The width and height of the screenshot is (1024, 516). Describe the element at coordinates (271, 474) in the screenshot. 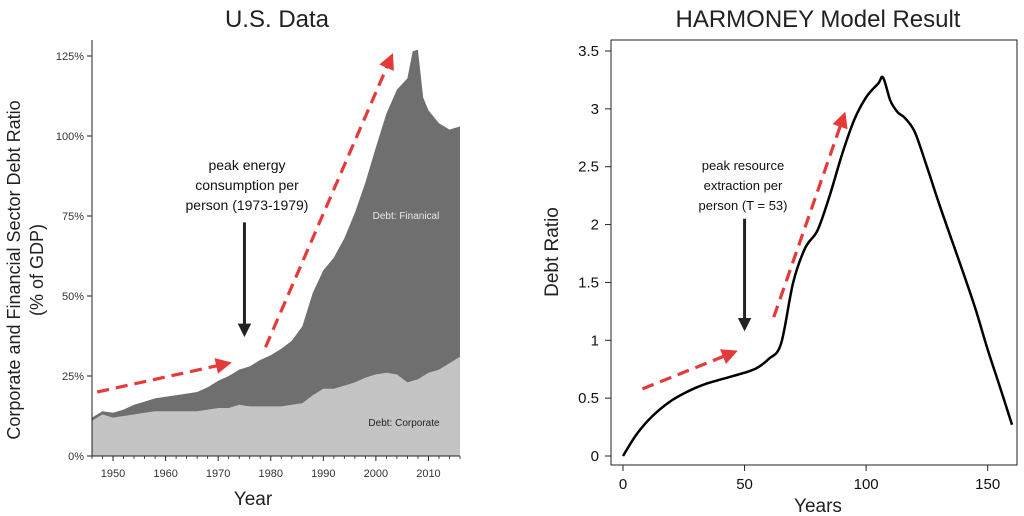

I see `left-x-tick-label: 1980` at that location.